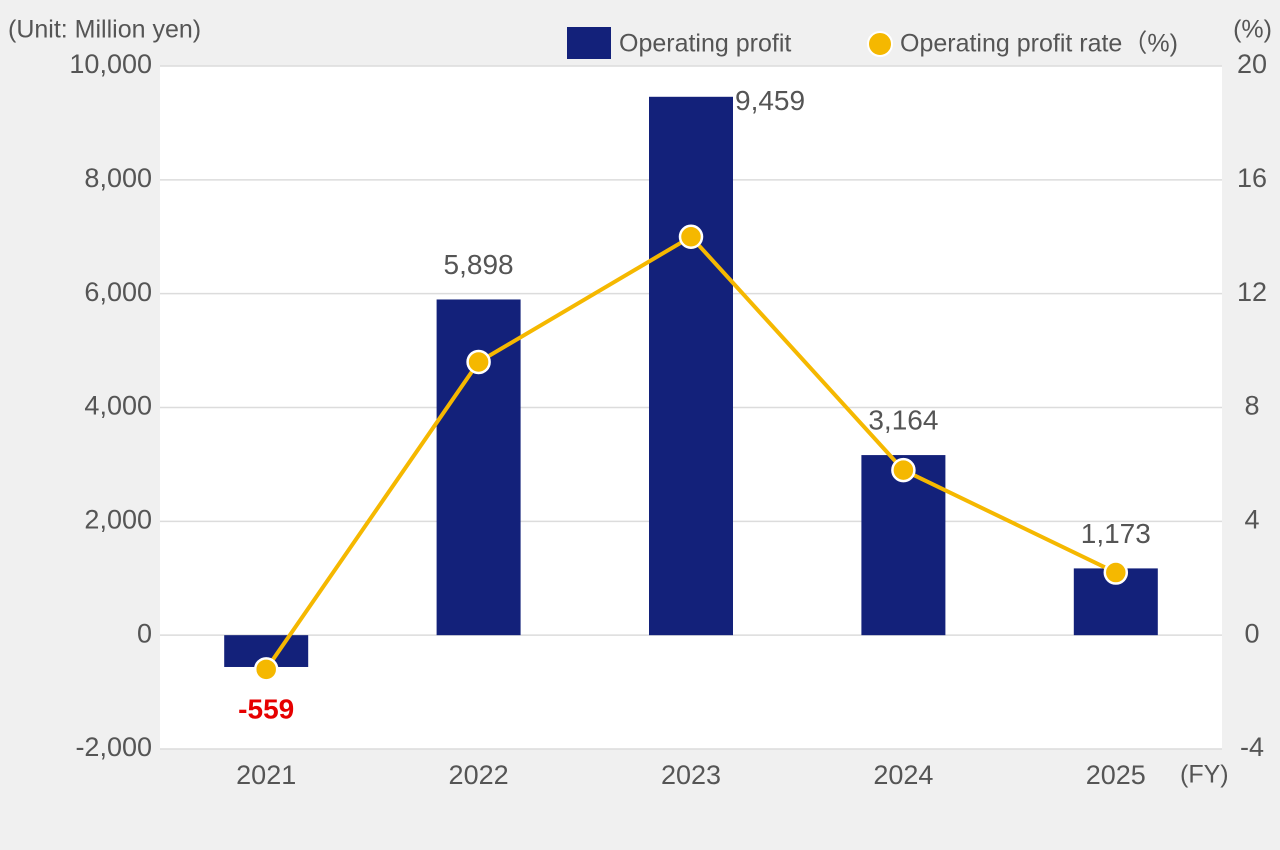  I want to click on y-tick-label: -2,000, so click(113, 747).